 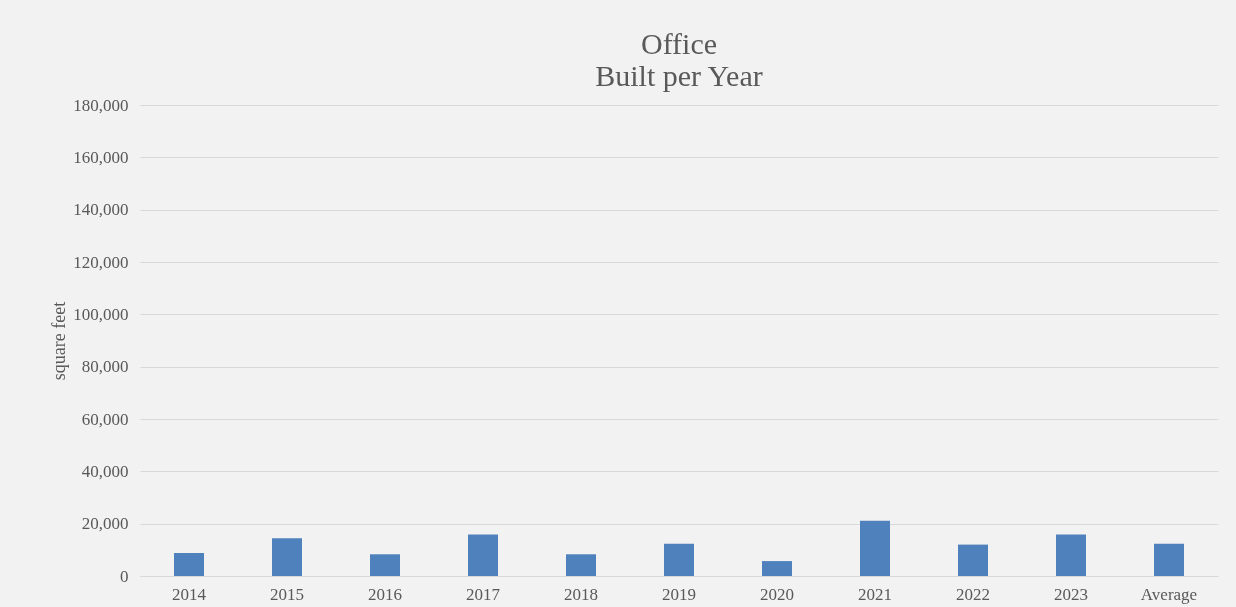 I want to click on x-tick-label: 2019, so click(x=679, y=594).